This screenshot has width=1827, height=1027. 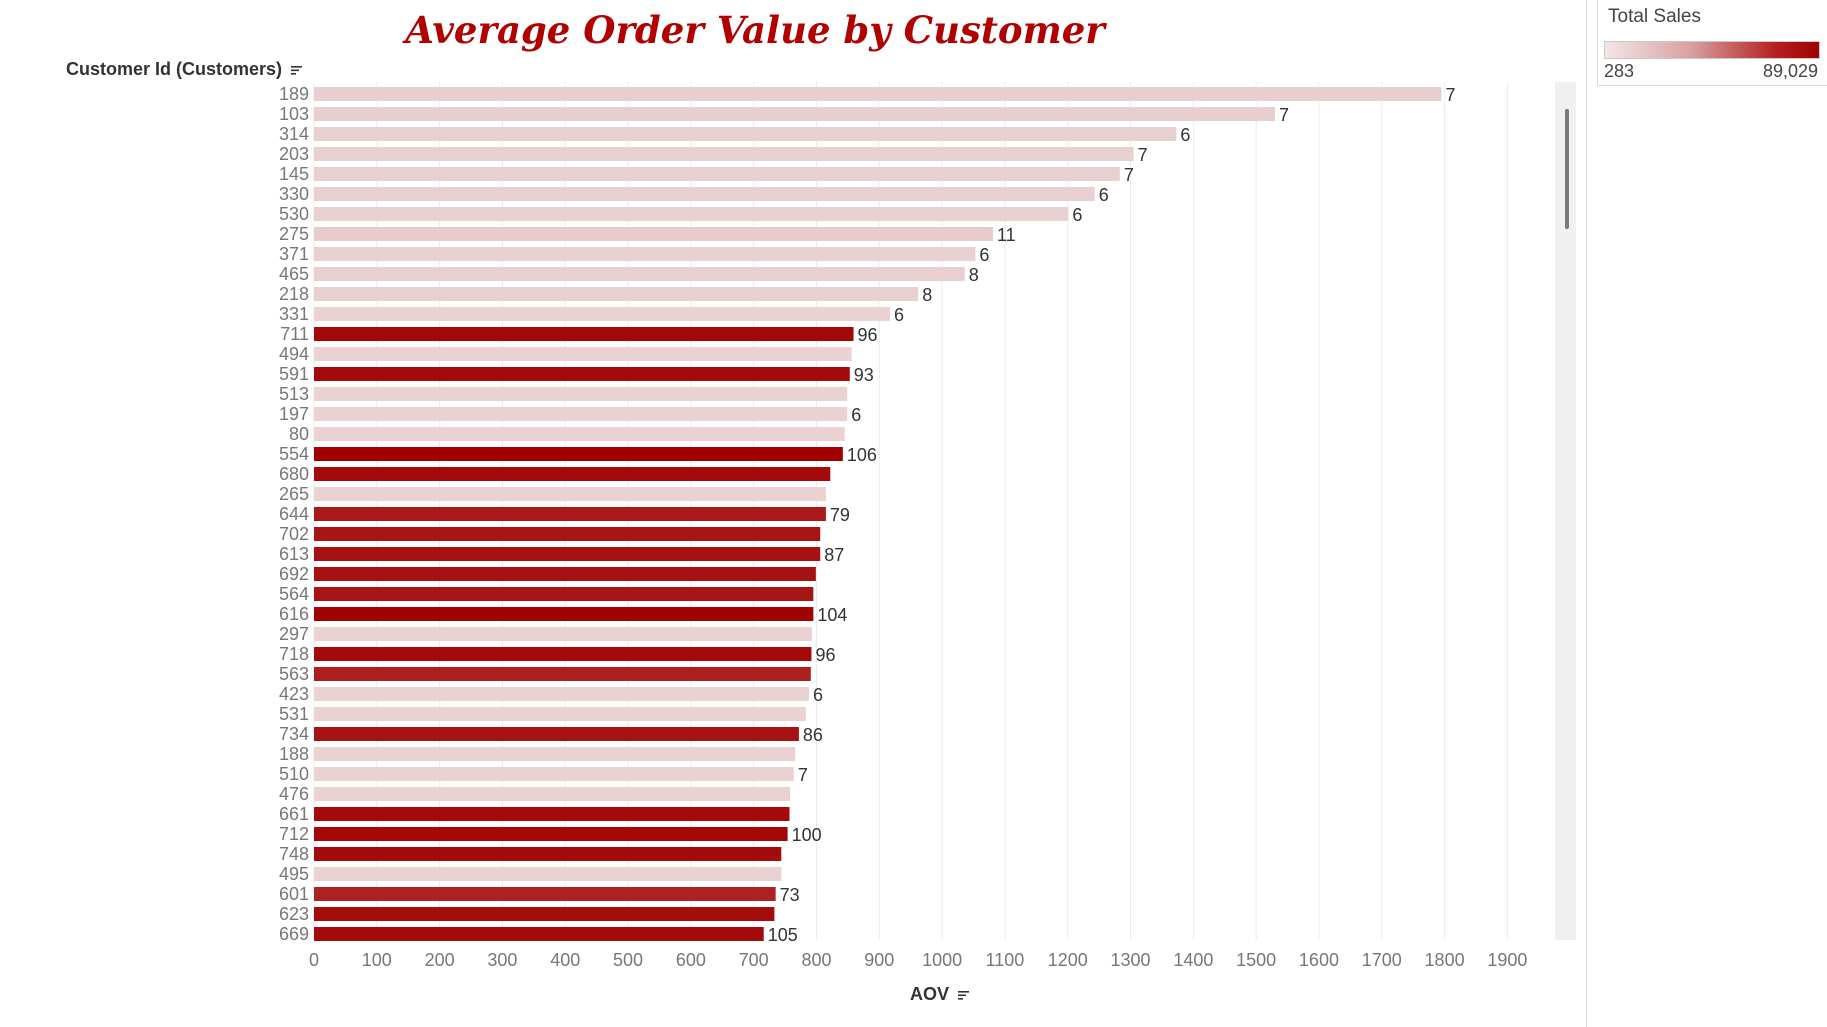 What do you see at coordinates (294, 534) in the screenshot?
I see `y-tick-label: 702` at bounding box center [294, 534].